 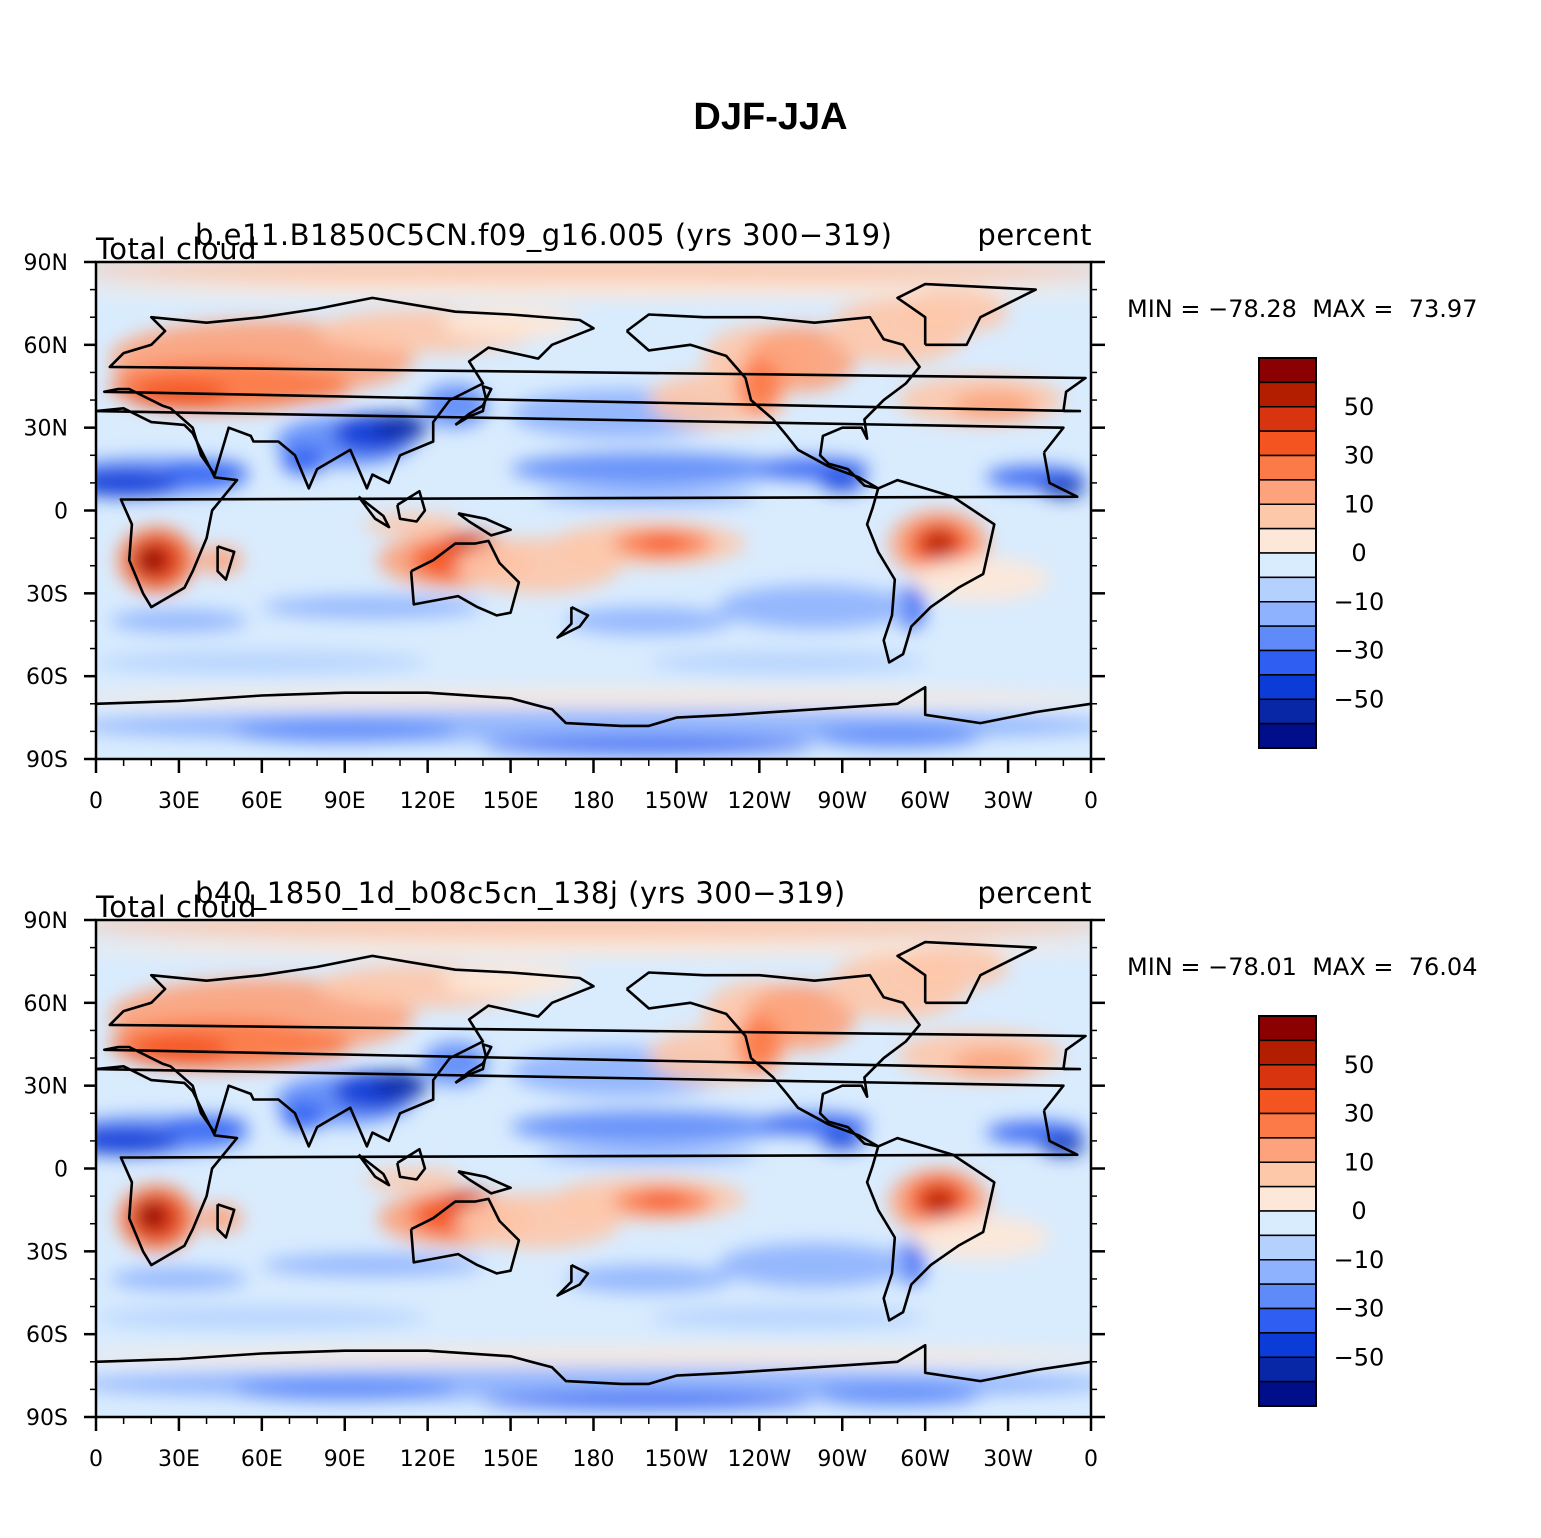 What do you see at coordinates (1359, 1162) in the screenshot?
I see `colorbar-label: 10` at bounding box center [1359, 1162].